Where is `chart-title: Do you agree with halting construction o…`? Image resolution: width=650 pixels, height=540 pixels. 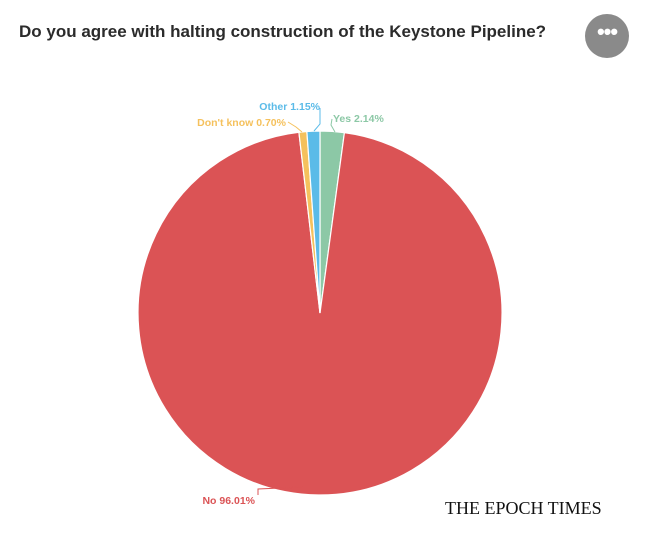
chart-title: Do you agree with halting construction o… is located at coordinates (283, 31).